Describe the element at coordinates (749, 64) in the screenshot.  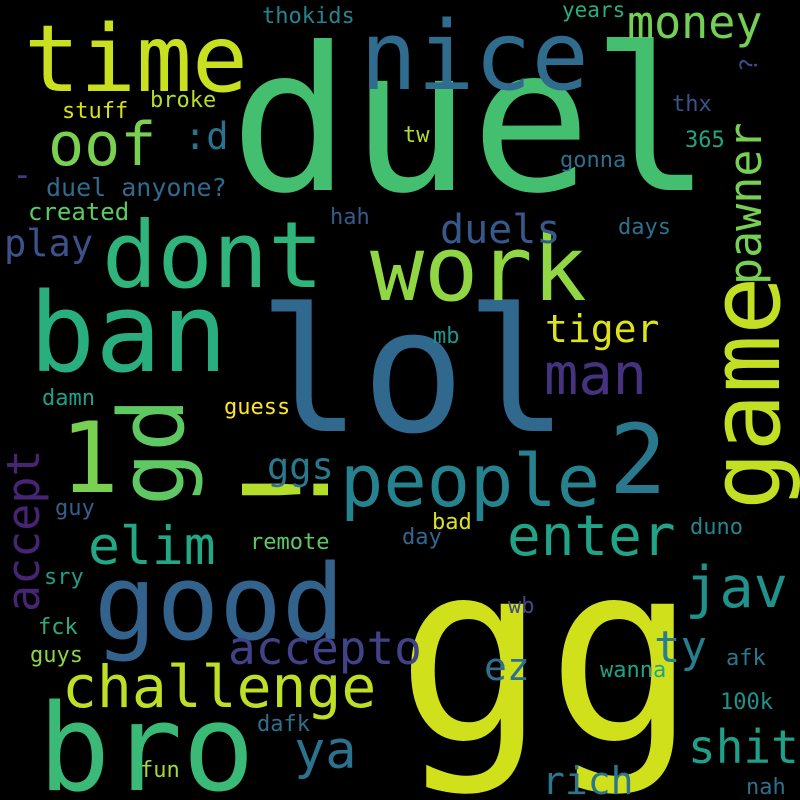
I see `word-question: ?` at that location.